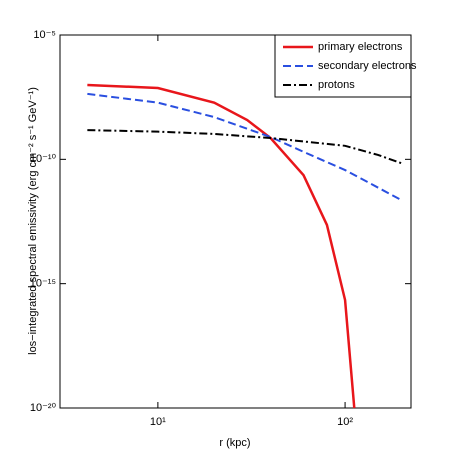 The width and height of the screenshot is (463, 463). Describe the element at coordinates (360, 47) in the screenshot. I see `legend-label: primary electrons` at that location.